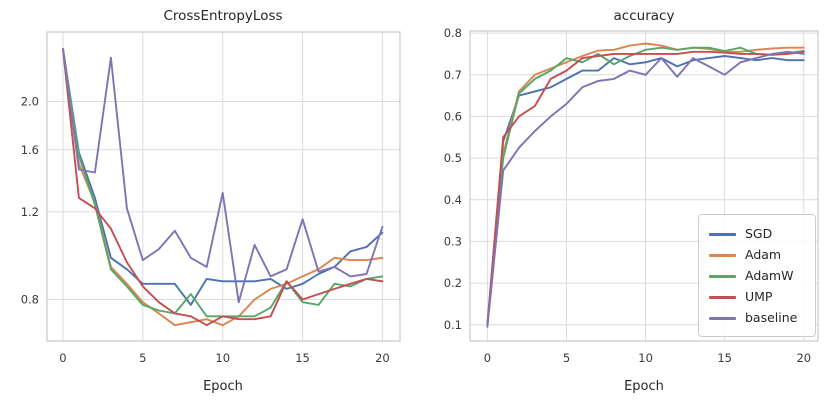 The image size is (832, 402). What do you see at coordinates (453, 325) in the screenshot?
I see `y-tick-label: 0.1` at bounding box center [453, 325].